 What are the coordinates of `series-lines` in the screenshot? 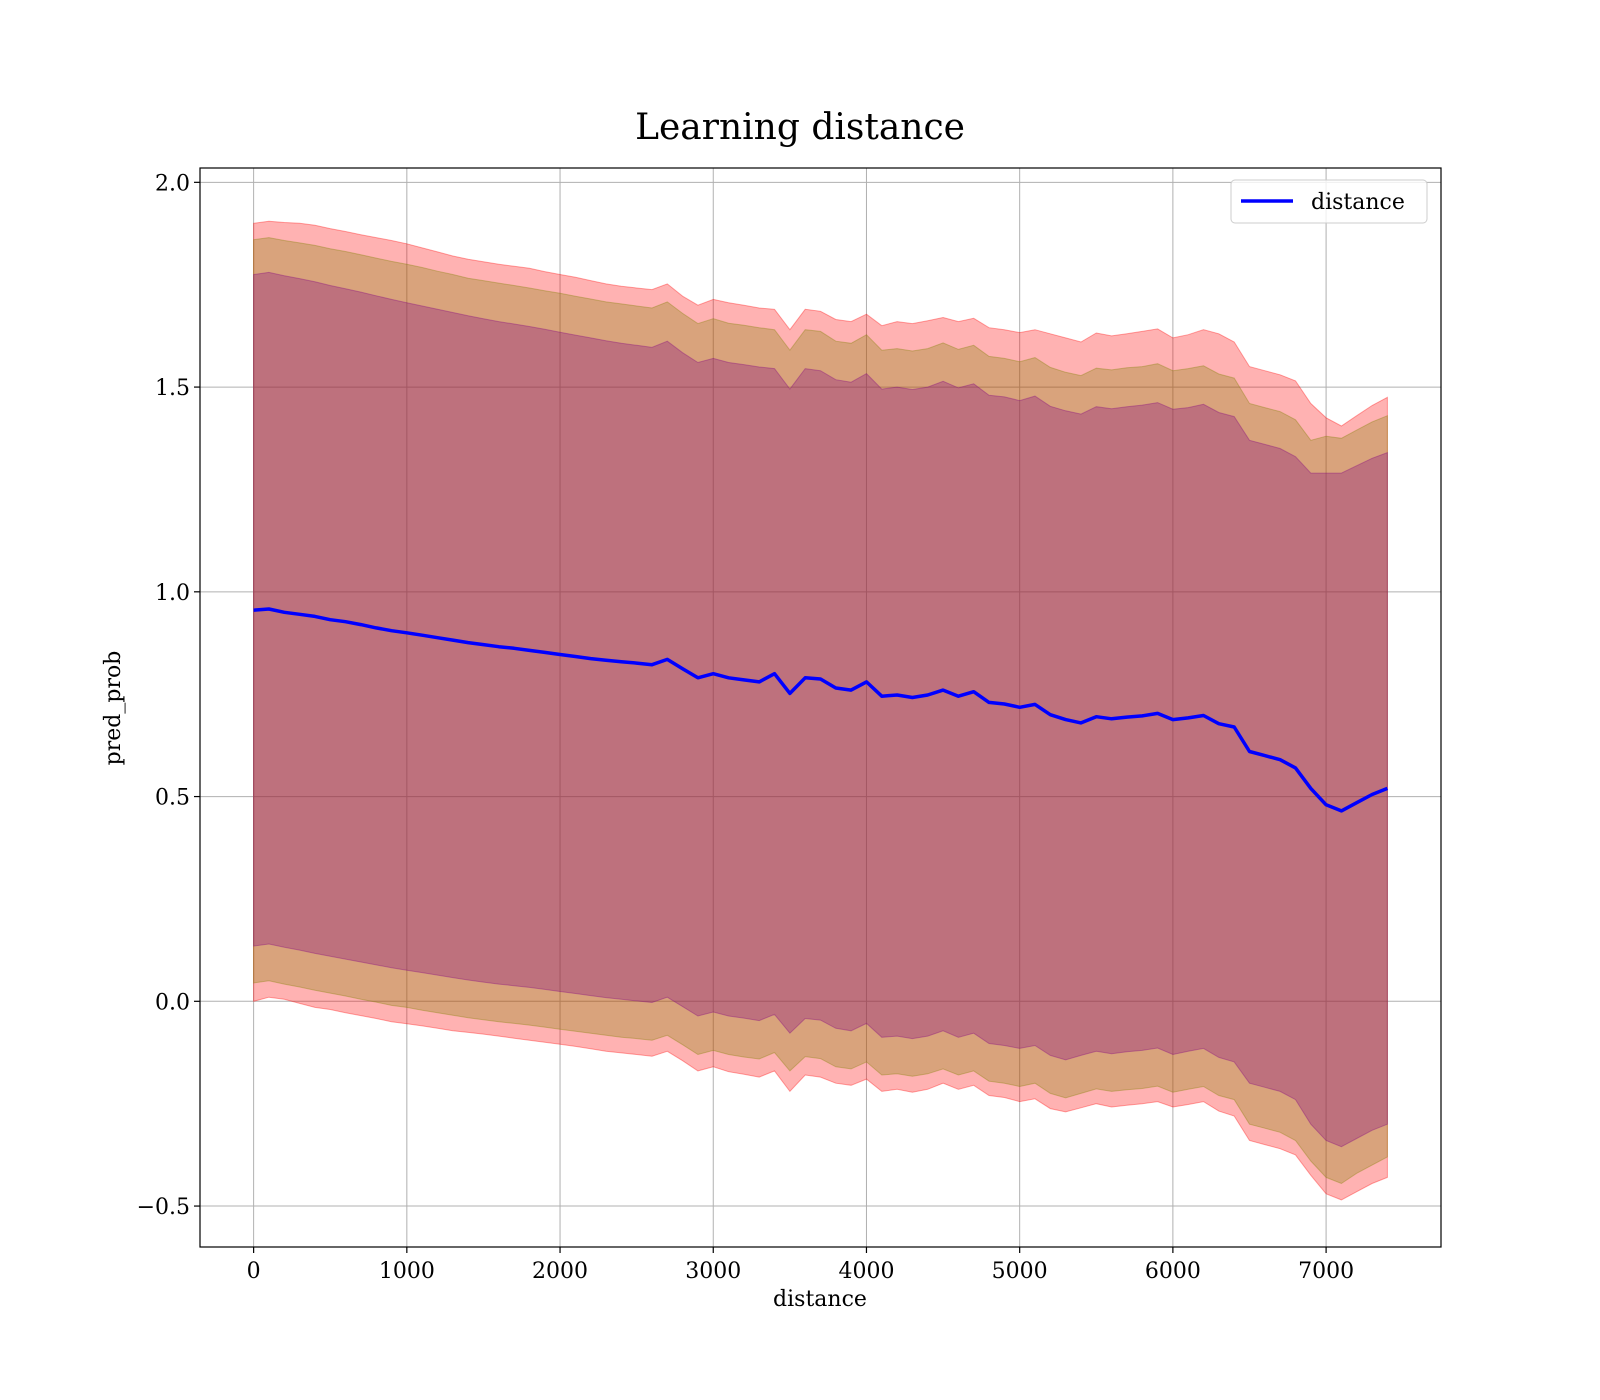 It's located at (821, 710).